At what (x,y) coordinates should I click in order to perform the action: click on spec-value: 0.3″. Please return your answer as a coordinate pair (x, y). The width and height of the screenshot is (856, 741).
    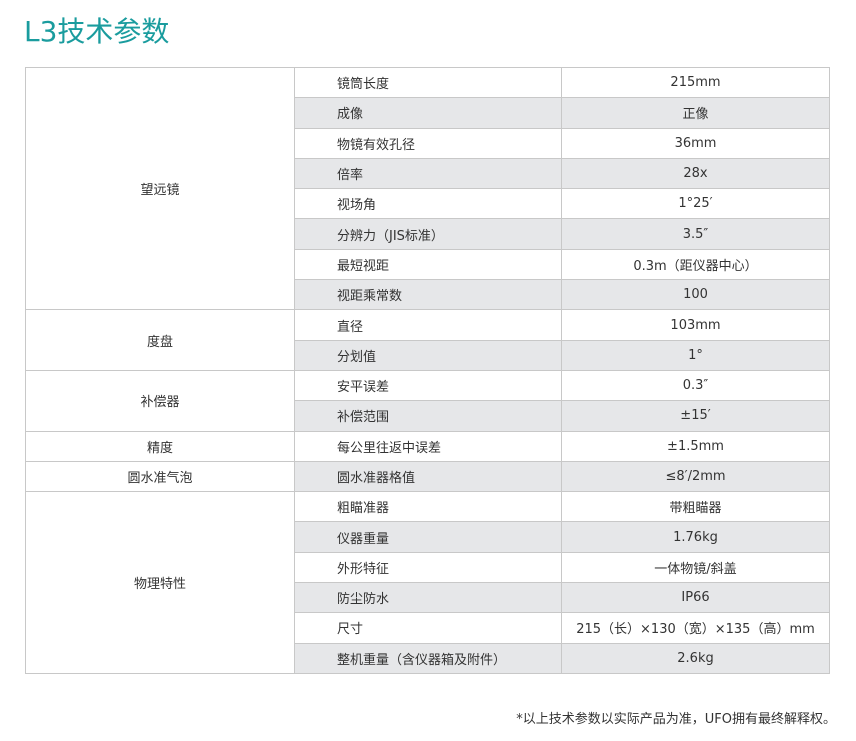
    Looking at the image, I should click on (695, 385).